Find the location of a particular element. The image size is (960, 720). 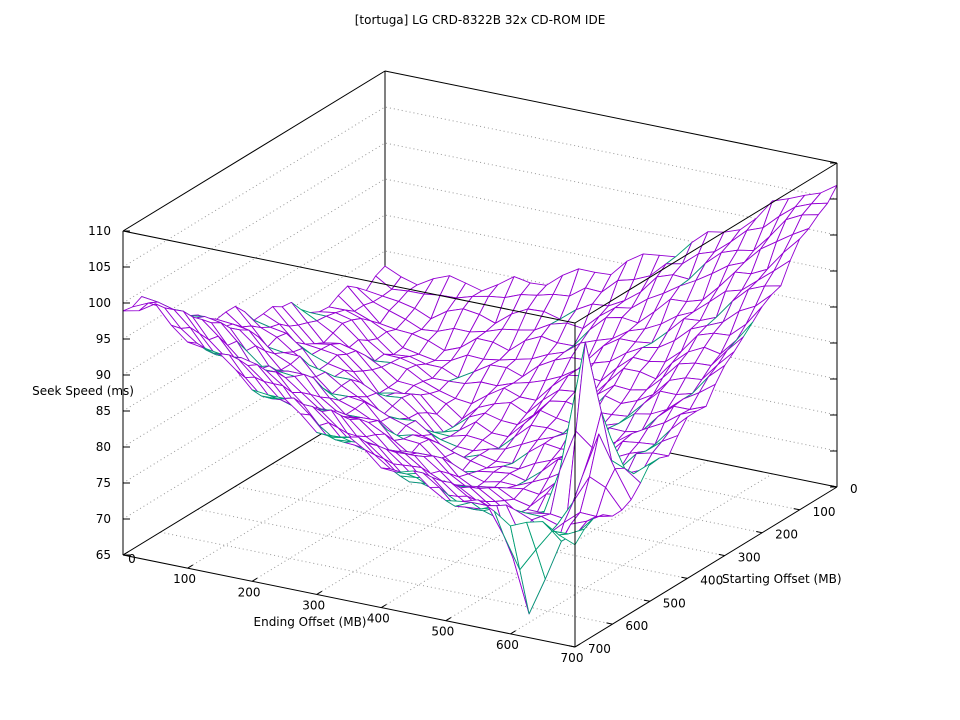

y-tick-label: 700 is located at coordinates (599, 649).